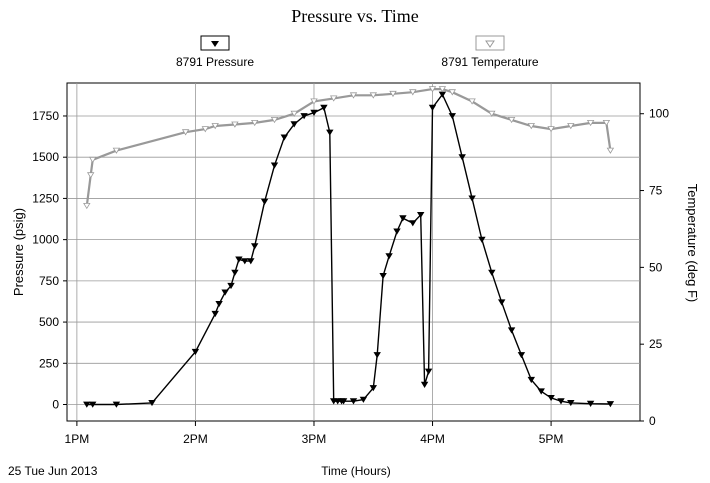 The width and height of the screenshot is (710, 483). What do you see at coordinates (356, 471) in the screenshot?
I see `x-axis-label: Time (Hours)` at bounding box center [356, 471].